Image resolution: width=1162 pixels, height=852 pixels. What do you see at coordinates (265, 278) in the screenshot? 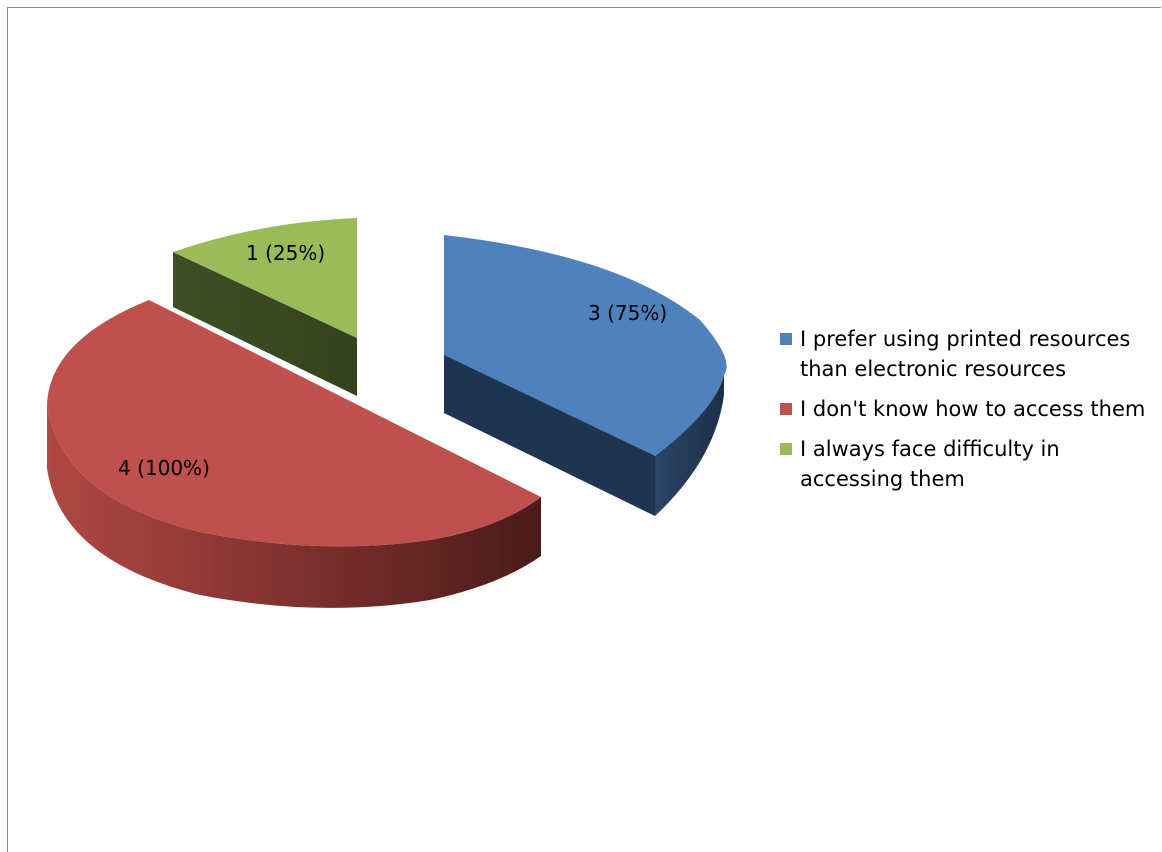
I see `slice-top-difficulty-accessing` at bounding box center [265, 278].